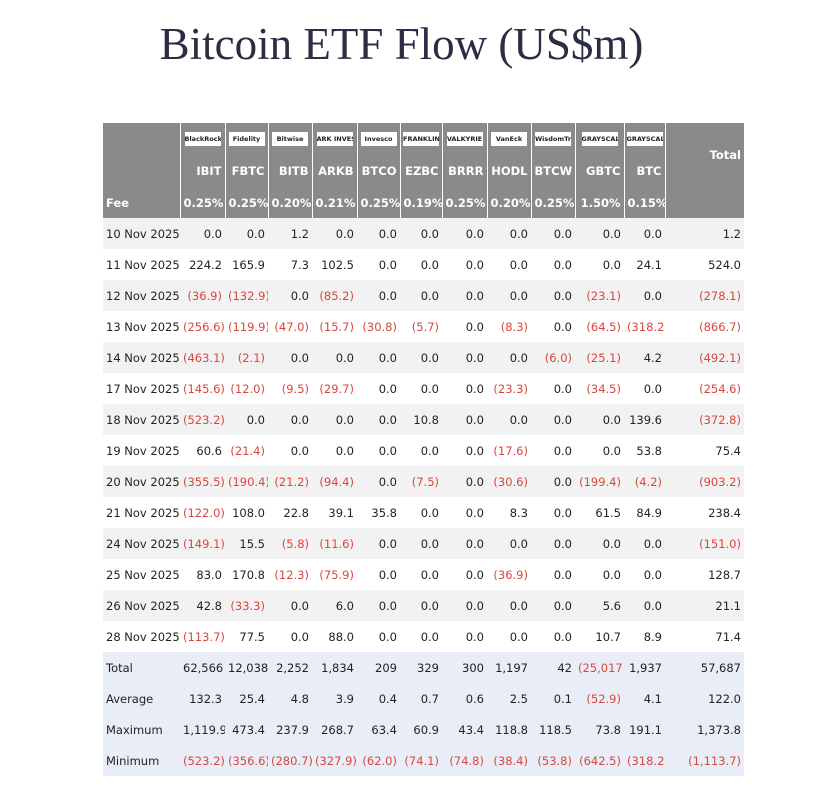 The height and width of the screenshot is (790, 829). I want to click on flow-value: (94.4), so click(334, 481).